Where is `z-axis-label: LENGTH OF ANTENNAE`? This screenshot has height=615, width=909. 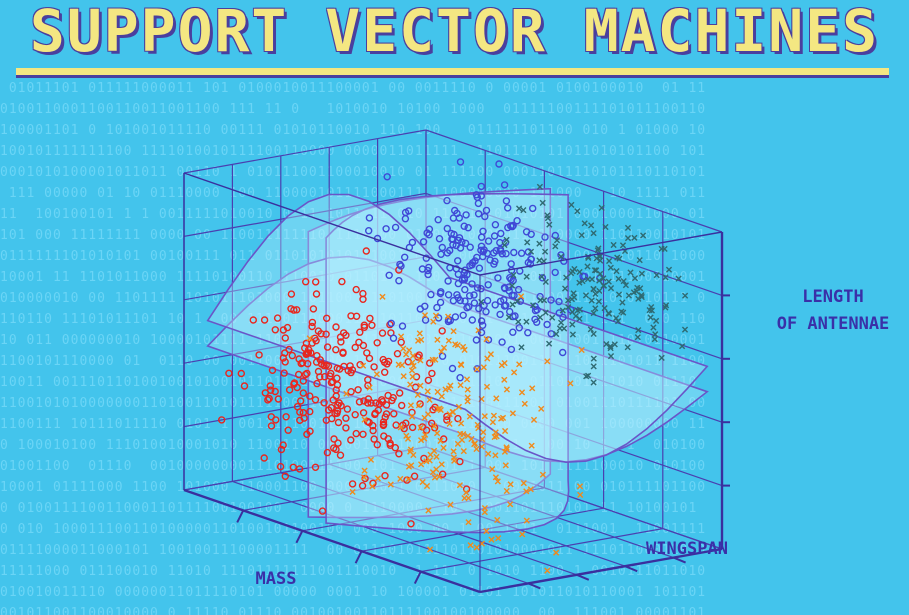
z-axis-label: LENGTH OF ANTENNAE is located at coordinates (833, 311).